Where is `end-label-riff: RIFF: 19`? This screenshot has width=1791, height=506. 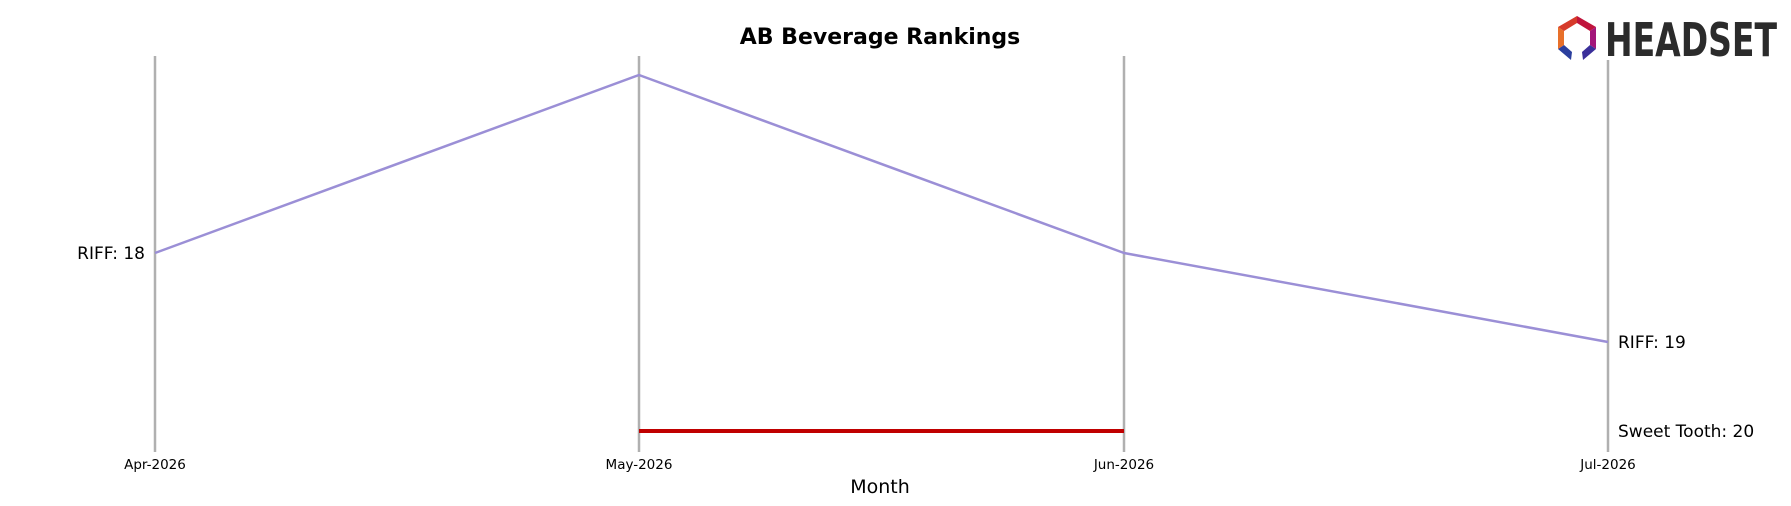 end-label-riff: RIFF: 19 is located at coordinates (1652, 343).